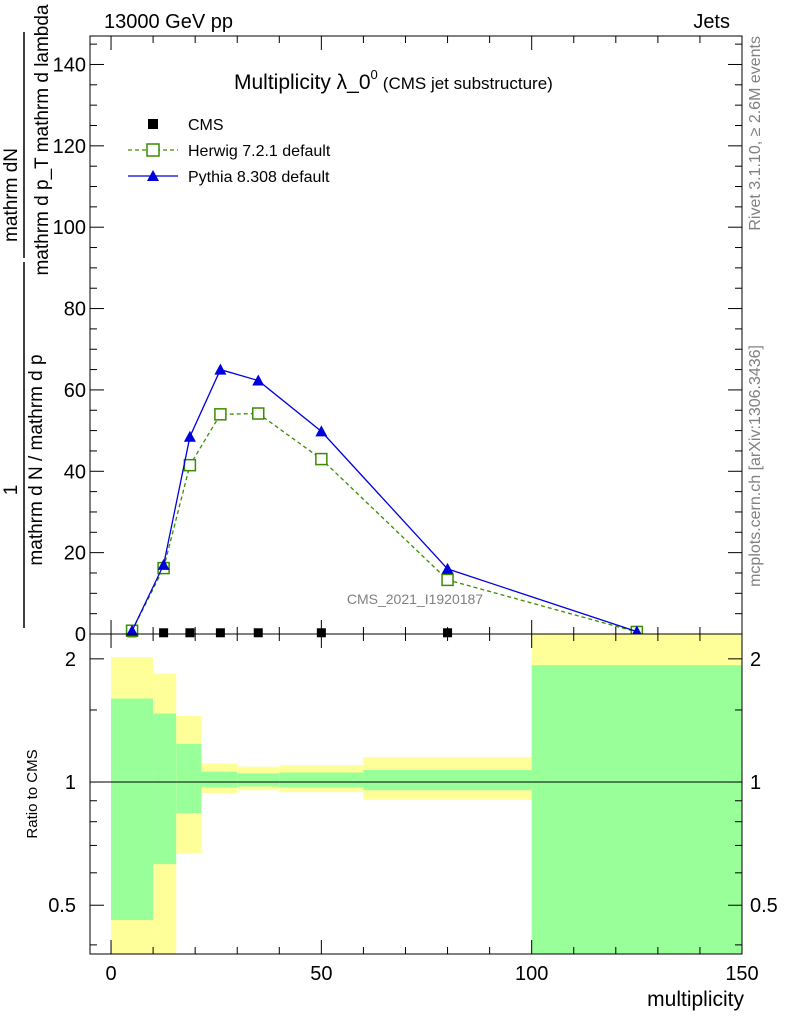  Describe the element at coordinates (70, 783) in the screenshot. I see `ratio-y-tick-label: 1` at that location.